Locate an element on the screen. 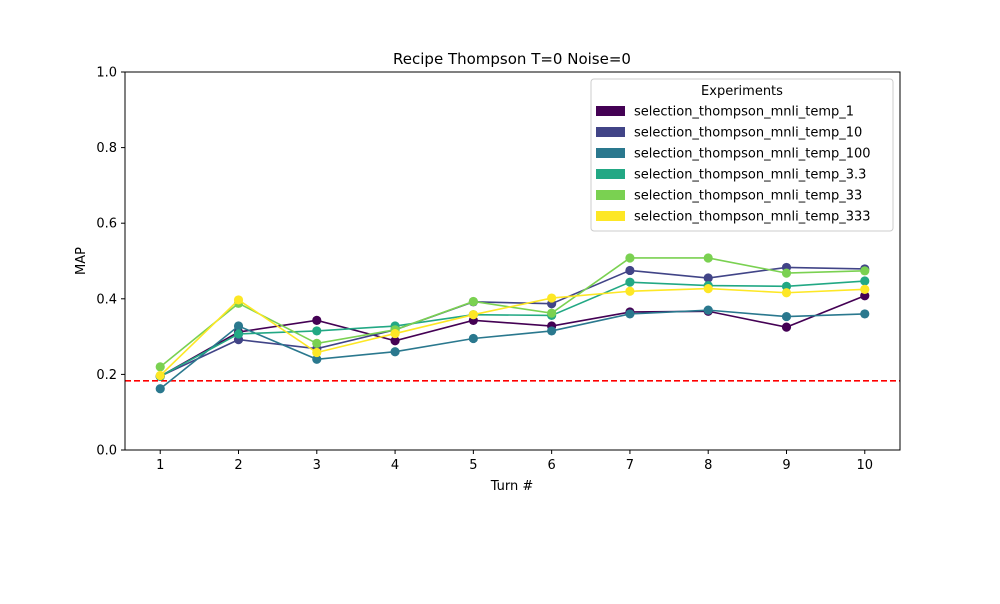 Image resolution: width=1000 pixels, height=604 pixels. y-tick-label: 0.4 is located at coordinates (106, 299).